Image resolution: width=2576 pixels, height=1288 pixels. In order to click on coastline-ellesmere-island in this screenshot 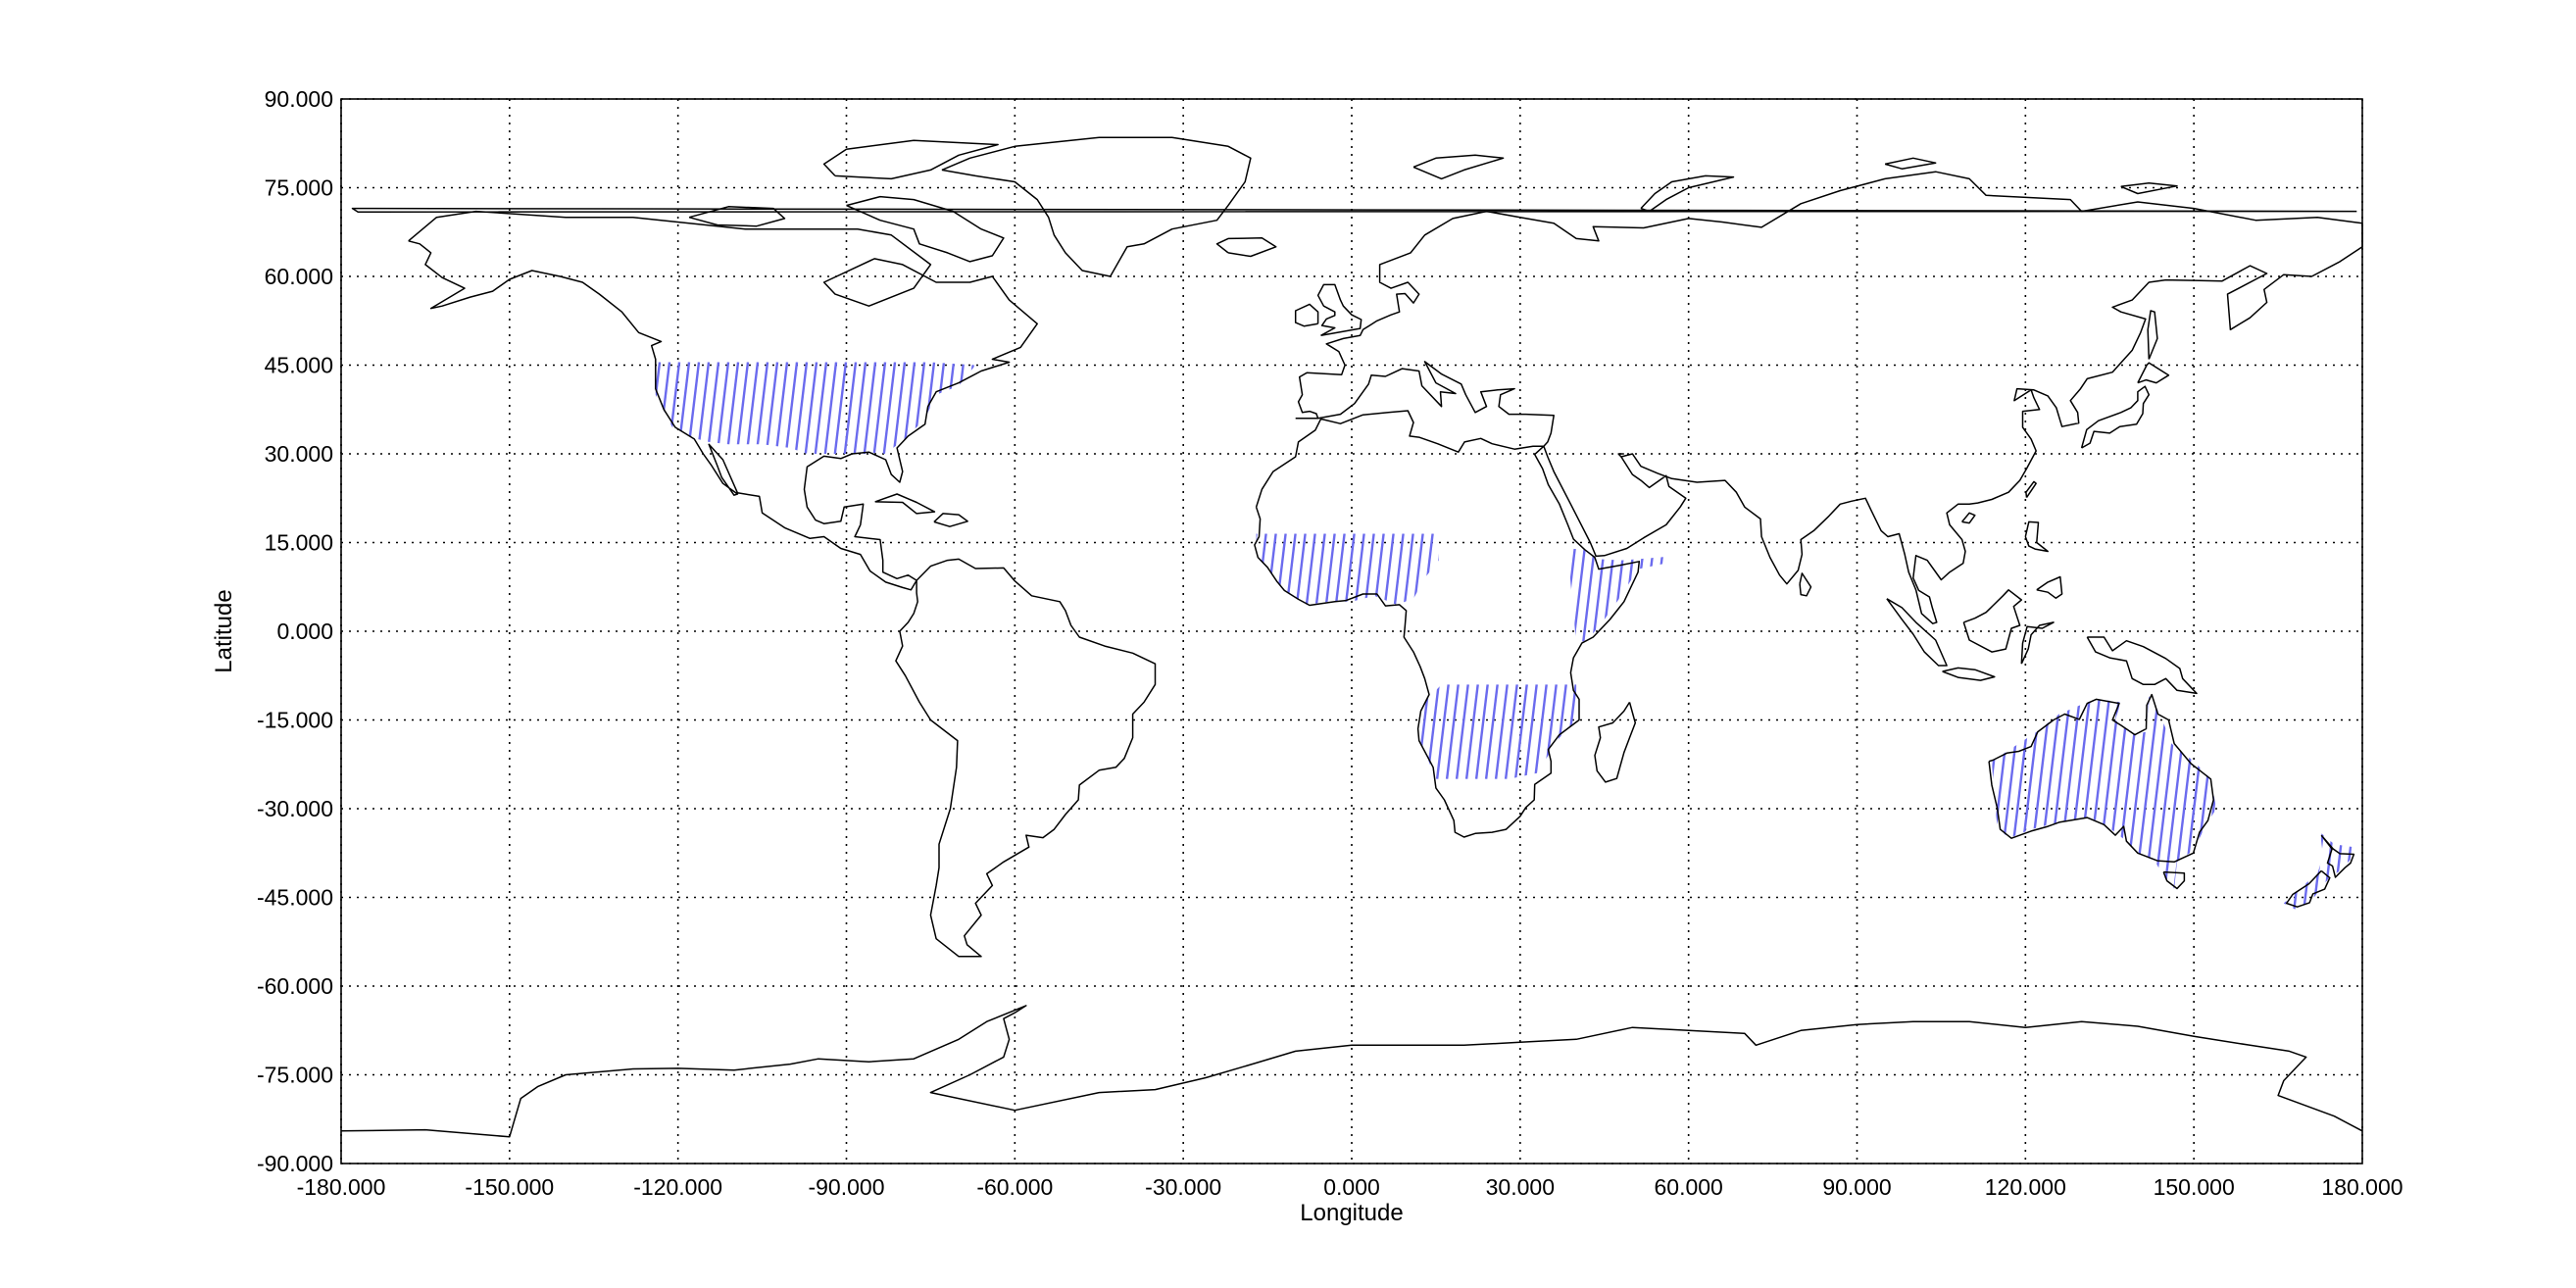, I will do `click(910, 159)`.